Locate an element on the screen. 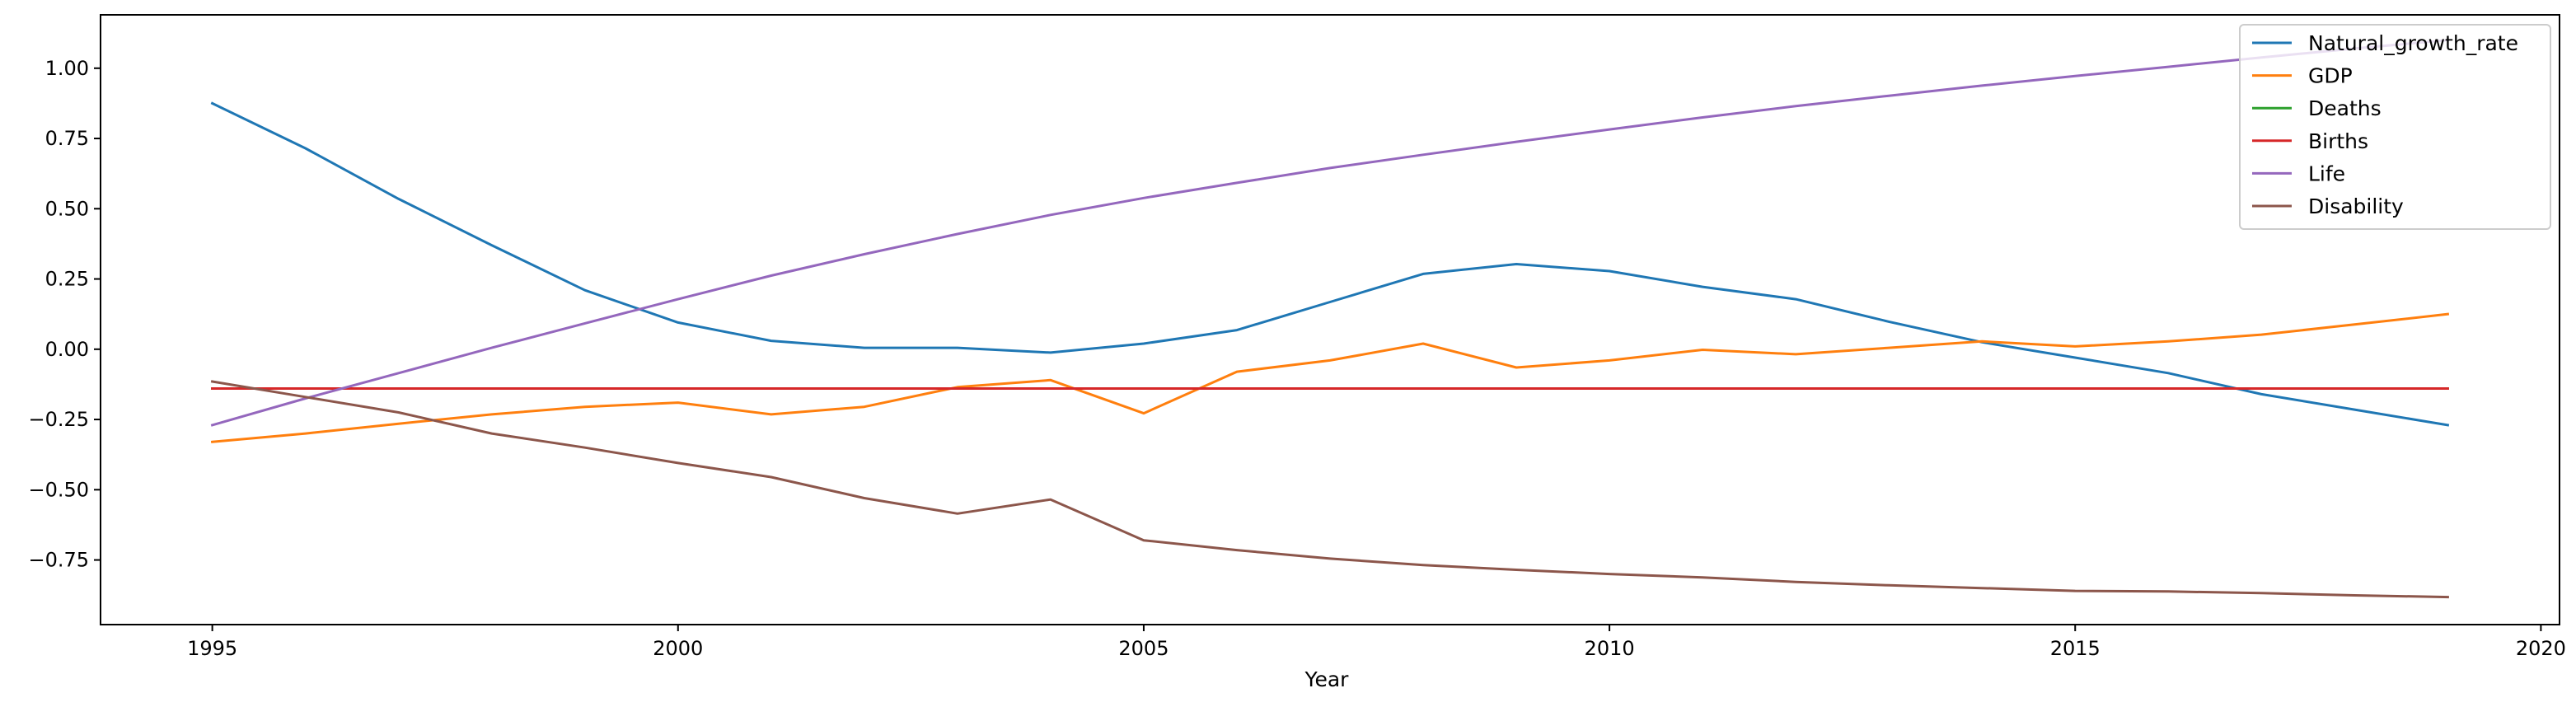 Image resolution: width=2576 pixels, height=707 pixels. x-tick-label: 2000 is located at coordinates (678, 648).